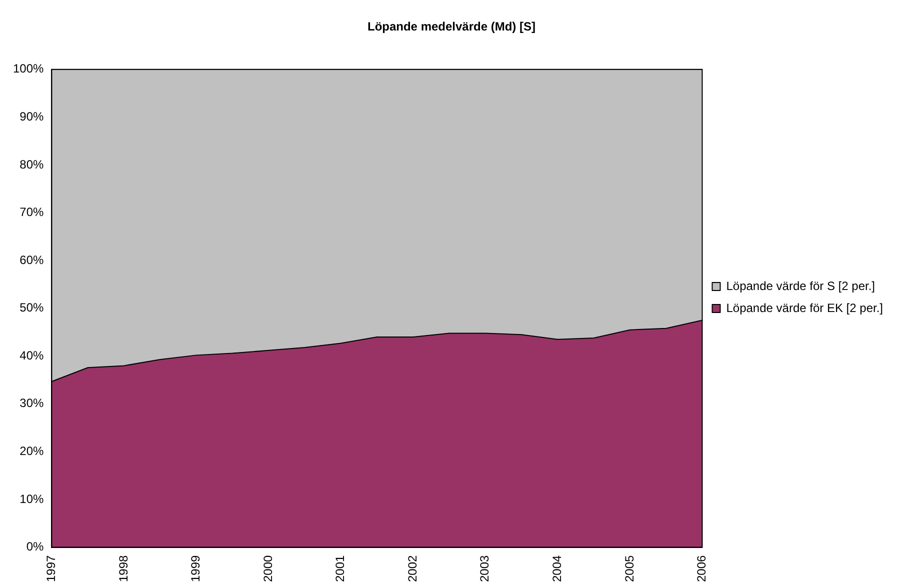  What do you see at coordinates (451, 27) in the screenshot?
I see `chart-title: Löpande medelvärde (Md) [S]` at bounding box center [451, 27].